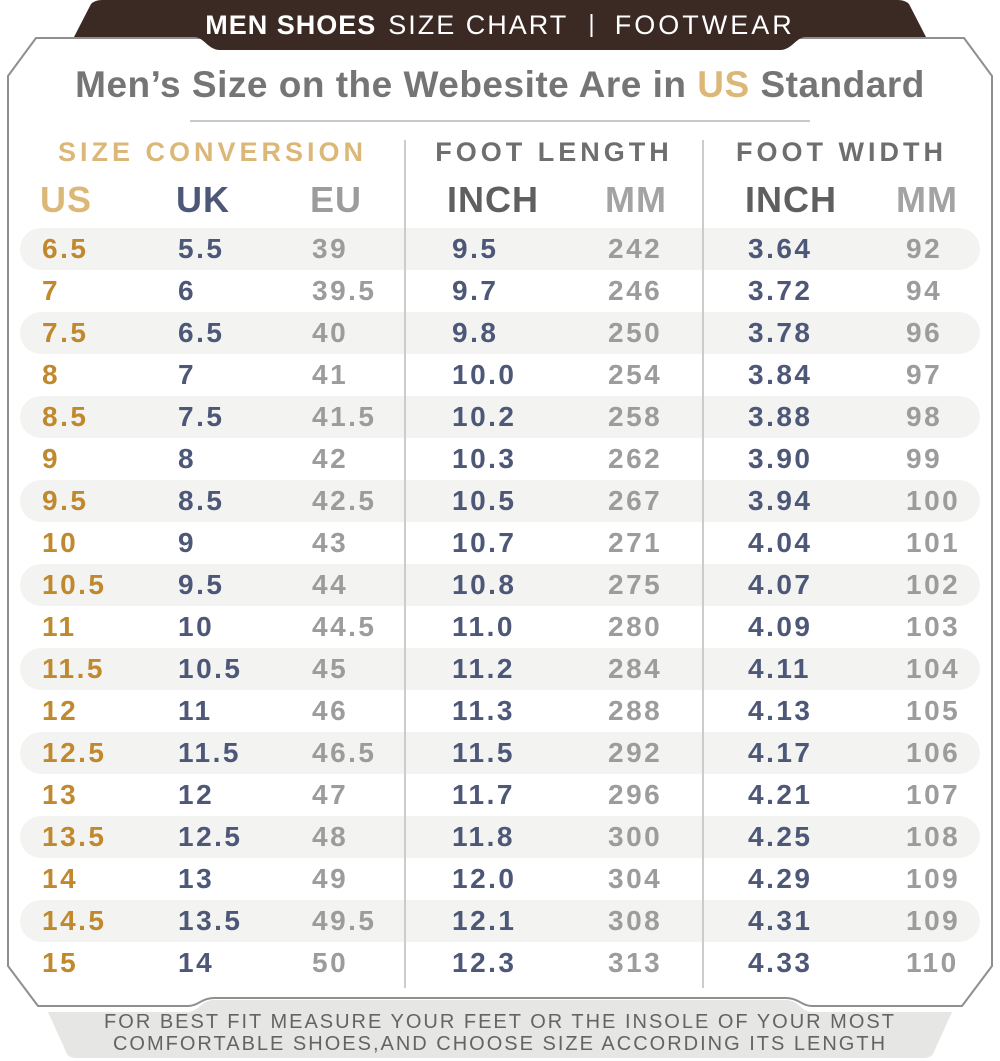 The height and width of the screenshot is (1061, 1000). Describe the element at coordinates (924, 458) in the screenshot. I see `table-cell: 99` at that location.